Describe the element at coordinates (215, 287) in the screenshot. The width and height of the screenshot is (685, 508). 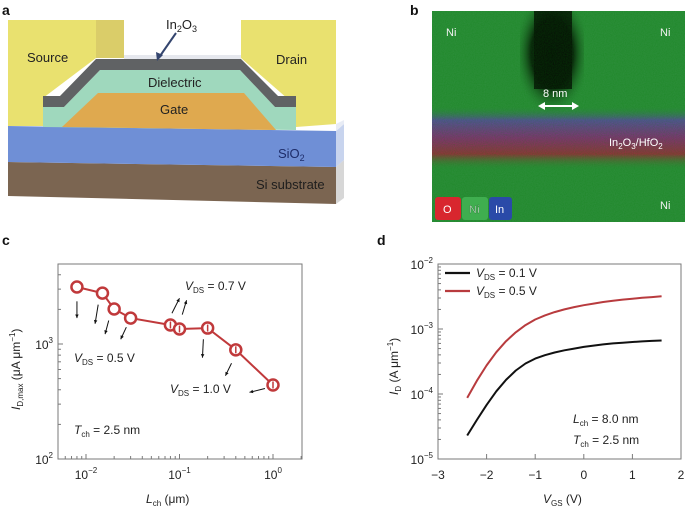
I see `chart-c-annotation-vds07: VDS = 0.7 V` at that location.